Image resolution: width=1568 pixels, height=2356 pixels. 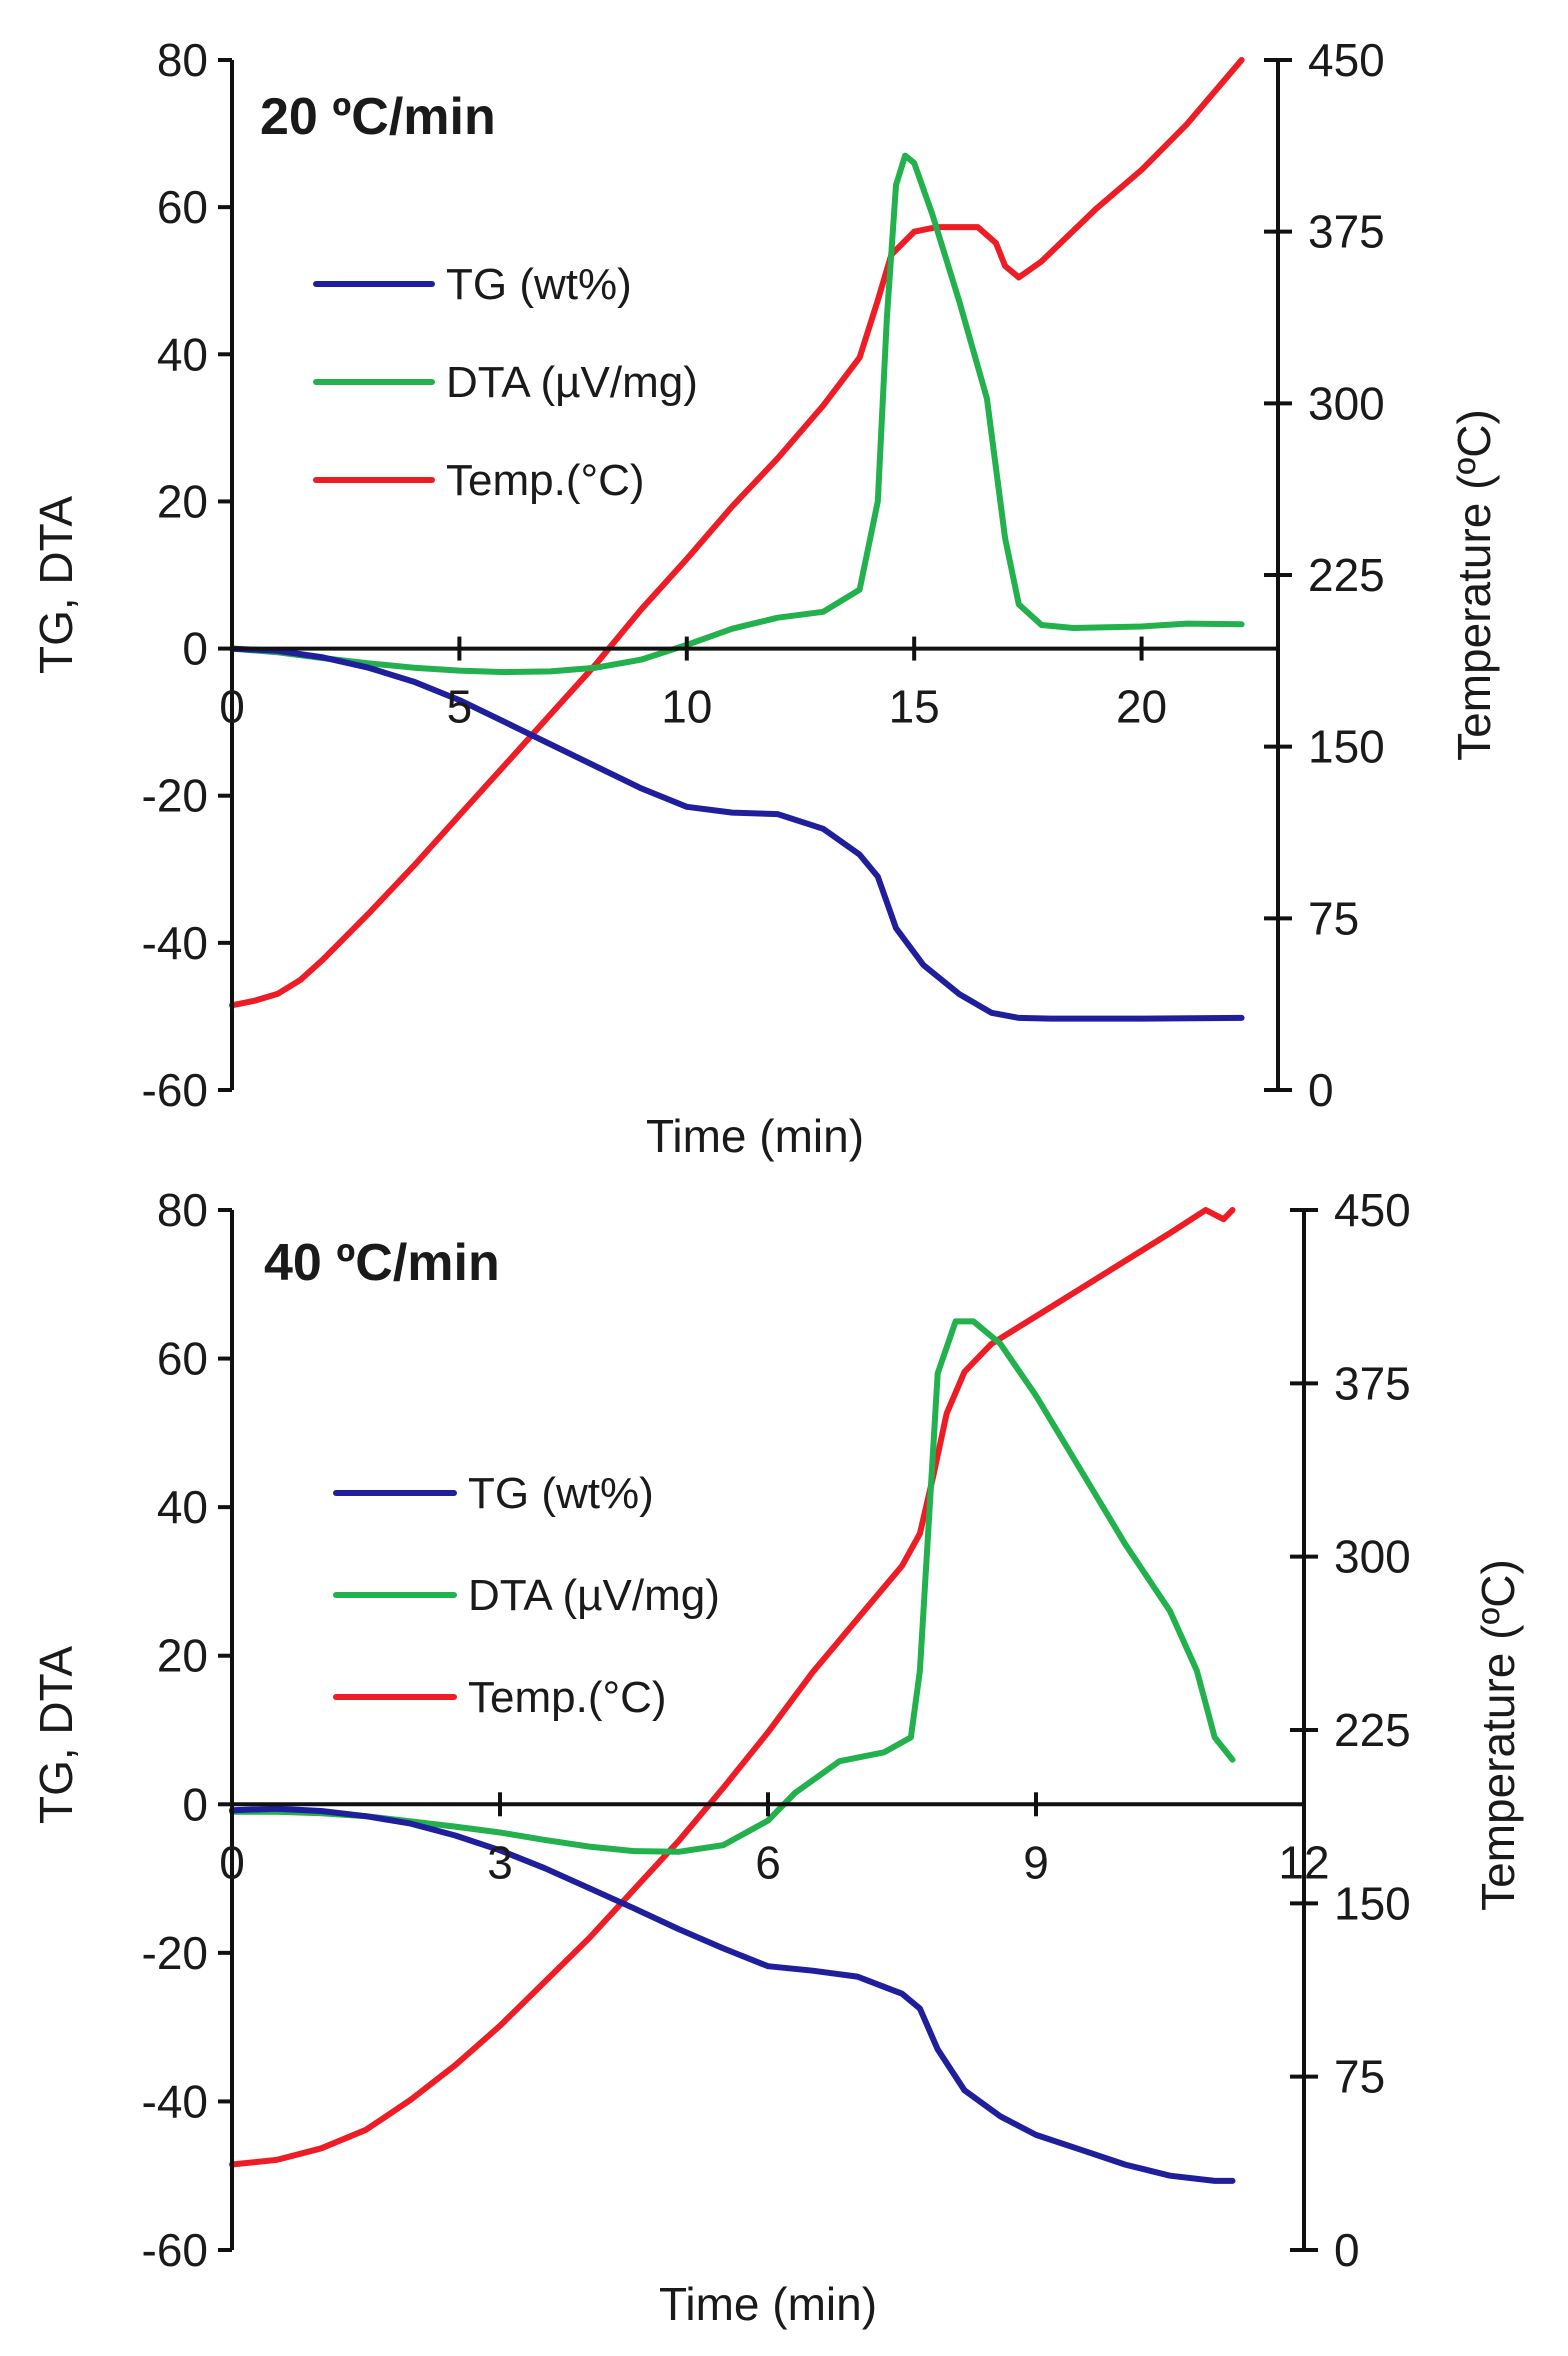 What do you see at coordinates (1036, 1862) in the screenshot?
I see `x-tick-label: 9` at bounding box center [1036, 1862].